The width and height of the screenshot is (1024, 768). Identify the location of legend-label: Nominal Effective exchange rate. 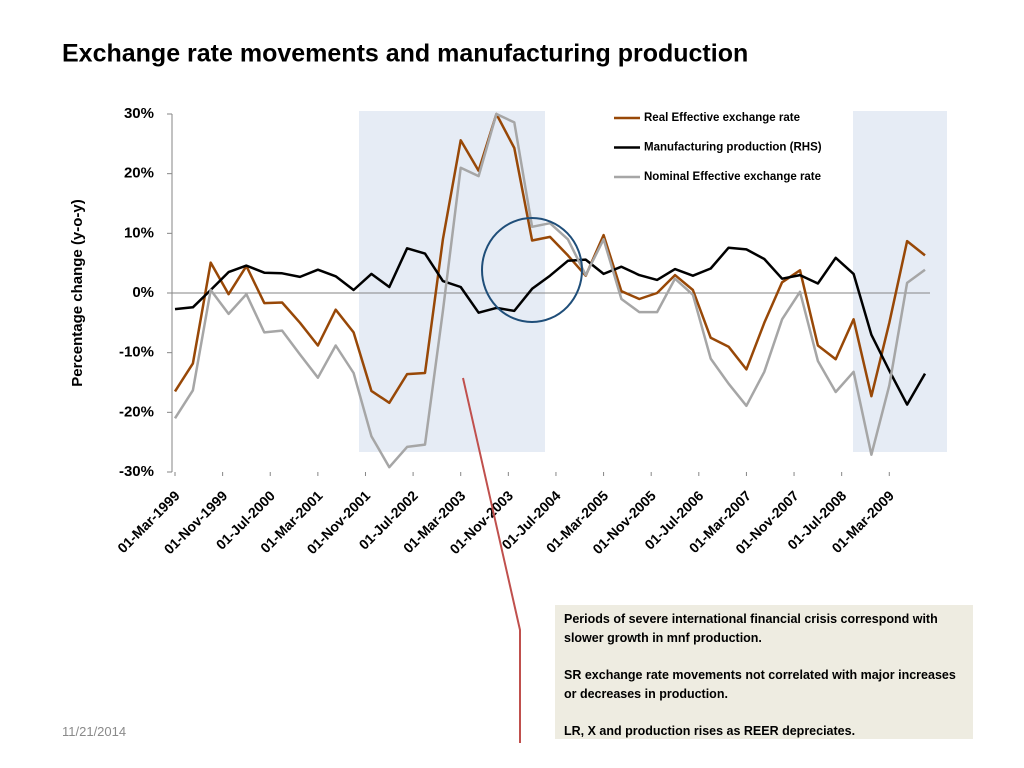
(732, 177).